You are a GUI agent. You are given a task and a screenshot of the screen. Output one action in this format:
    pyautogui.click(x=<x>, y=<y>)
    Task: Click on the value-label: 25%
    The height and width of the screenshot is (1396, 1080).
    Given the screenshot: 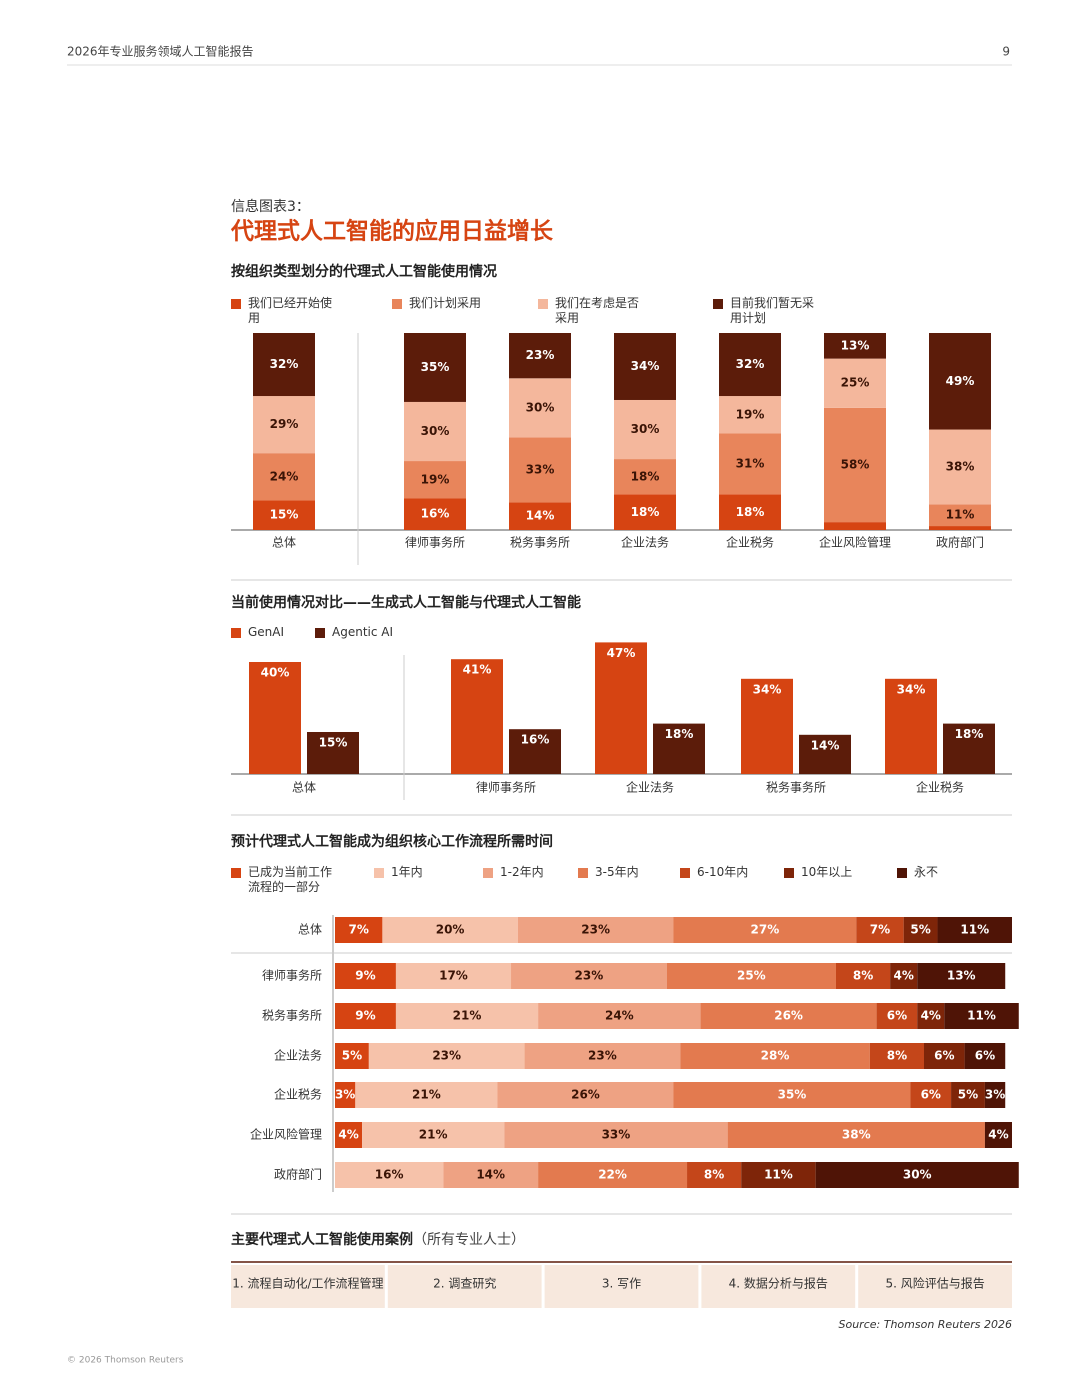 What is the action you would take?
    pyautogui.click(x=855, y=383)
    